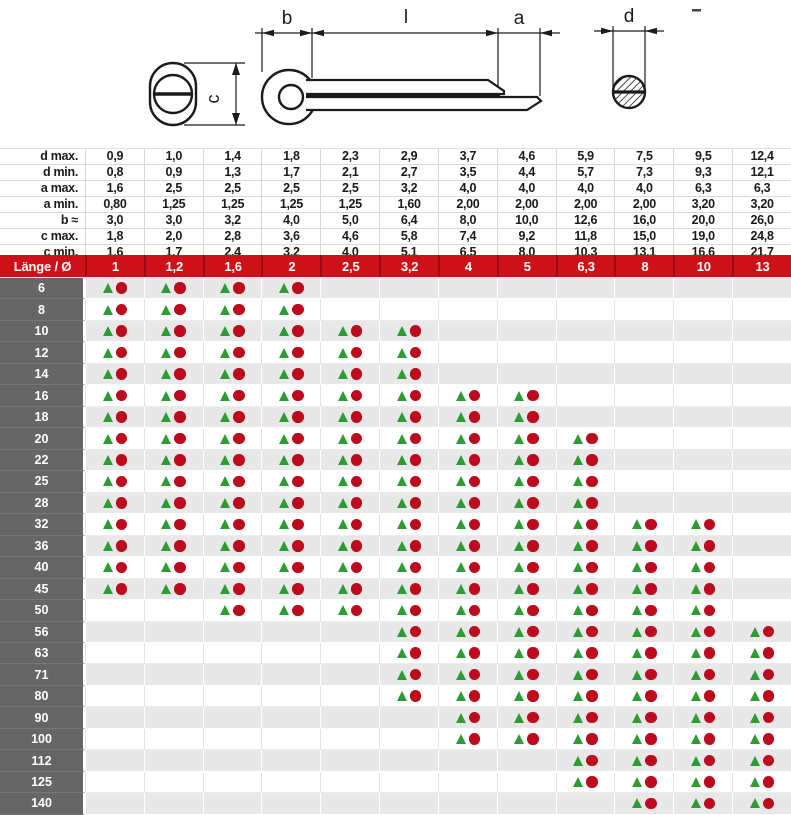  I want to click on dim-value-cell: 2,3, so click(349, 156).